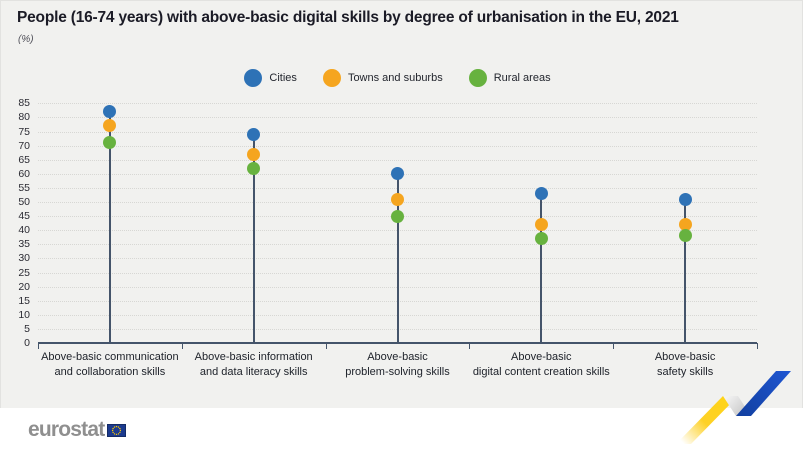  I want to click on category-label-3: Above-basic problem-solving skills, so click(398, 365).